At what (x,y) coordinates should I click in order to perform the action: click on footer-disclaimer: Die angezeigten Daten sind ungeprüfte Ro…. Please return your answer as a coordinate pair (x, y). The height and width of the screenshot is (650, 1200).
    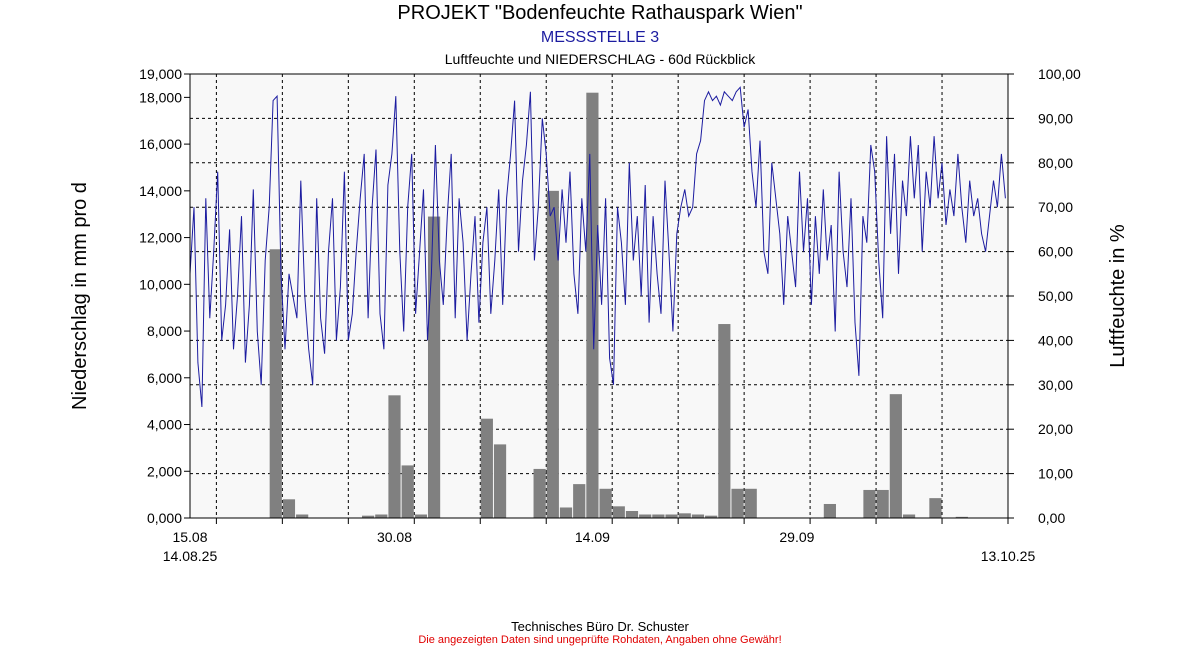
    Looking at the image, I should click on (600, 640).